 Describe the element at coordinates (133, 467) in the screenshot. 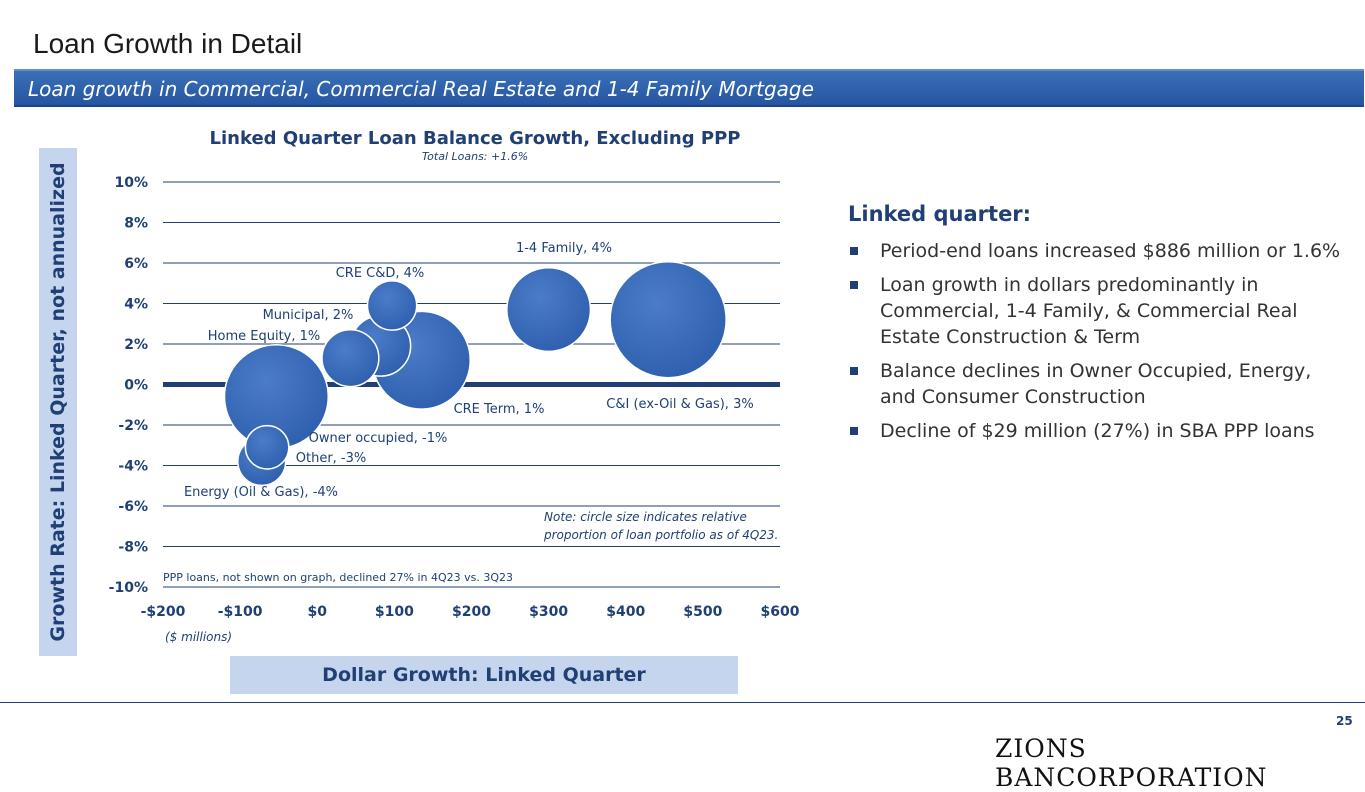

I see `y-tick-label: -4%` at that location.